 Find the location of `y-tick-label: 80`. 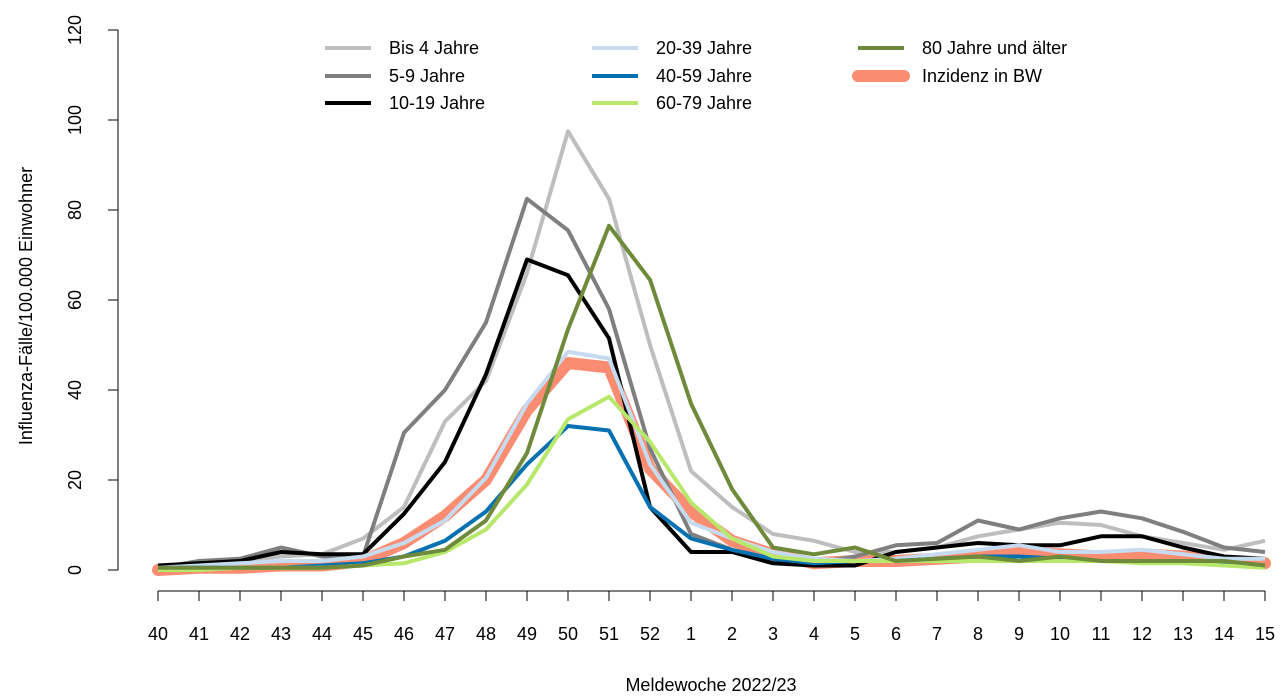

y-tick-label: 80 is located at coordinates (75, 210).